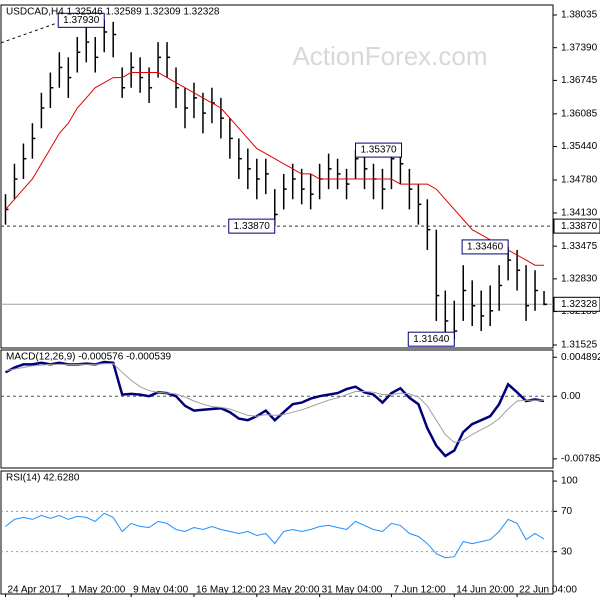 Image resolution: width=600 pixels, height=600 pixels. I want to click on x-tick-label: 16 May 12:00, so click(226, 590).